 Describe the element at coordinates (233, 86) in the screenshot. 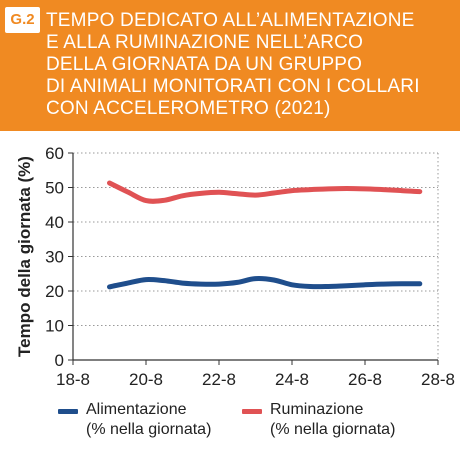

I see `chart-title-line: DI ANIMALI MONITORATI CON I COLLARI` at that location.